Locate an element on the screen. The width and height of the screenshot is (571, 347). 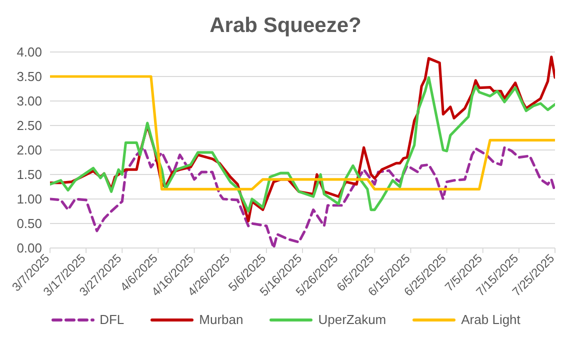
legend-label: Arab Light is located at coordinates (490, 319).